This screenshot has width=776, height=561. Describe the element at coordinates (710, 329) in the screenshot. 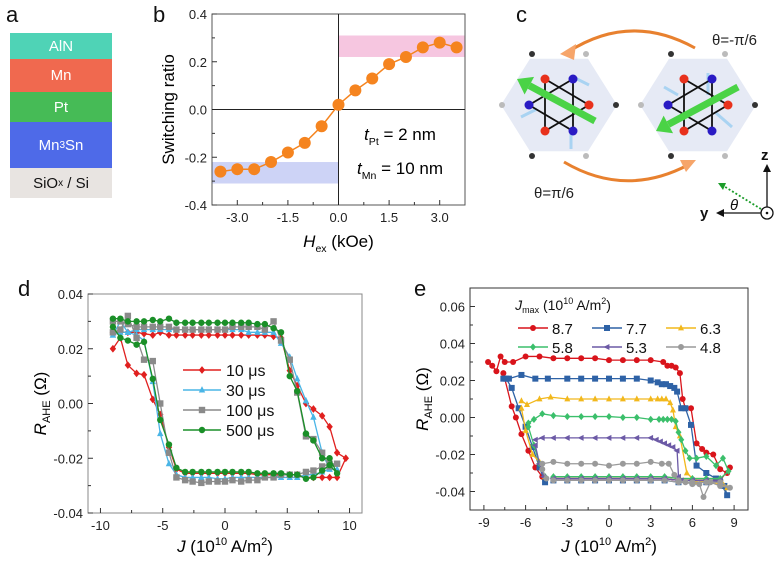

I see `legend-label: 6.3` at that location.